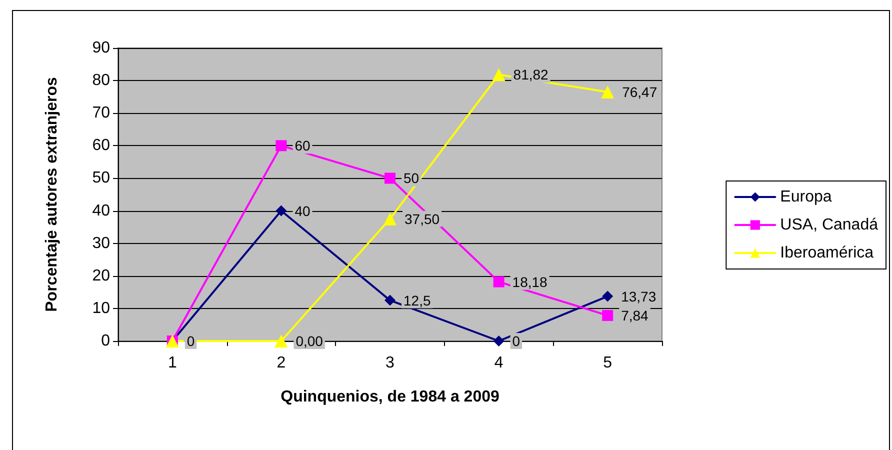 This screenshot has width=892, height=450. Describe the element at coordinates (101, 81) in the screenshot. I see `y-tick-label: 80` at that location.